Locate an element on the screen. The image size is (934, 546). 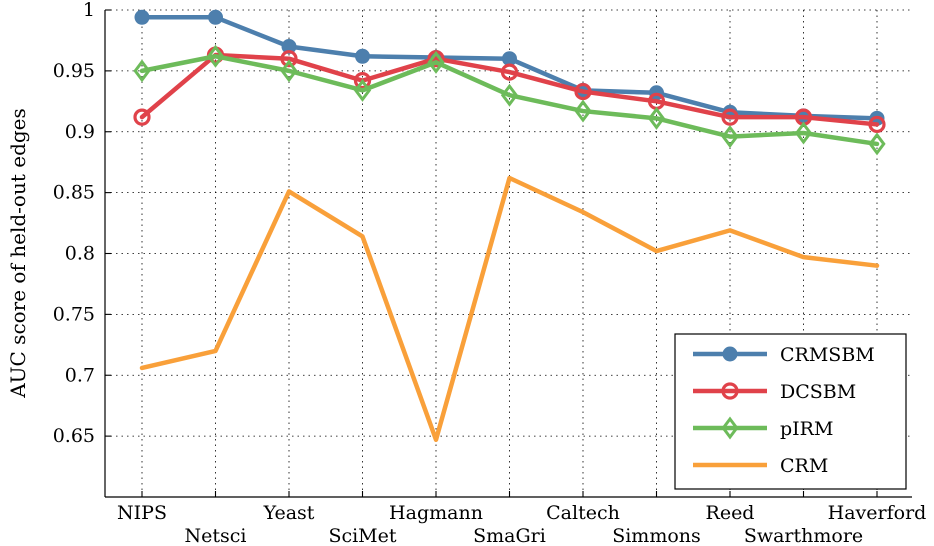
legend-item-crmsbm: CRMSBM is located at coordinates (784, 355).